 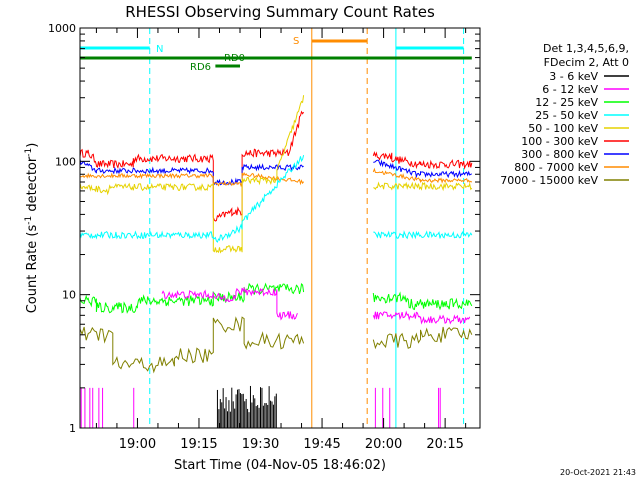 I want to click on x-tick-label: 19:30, so click(x=260, y=444).